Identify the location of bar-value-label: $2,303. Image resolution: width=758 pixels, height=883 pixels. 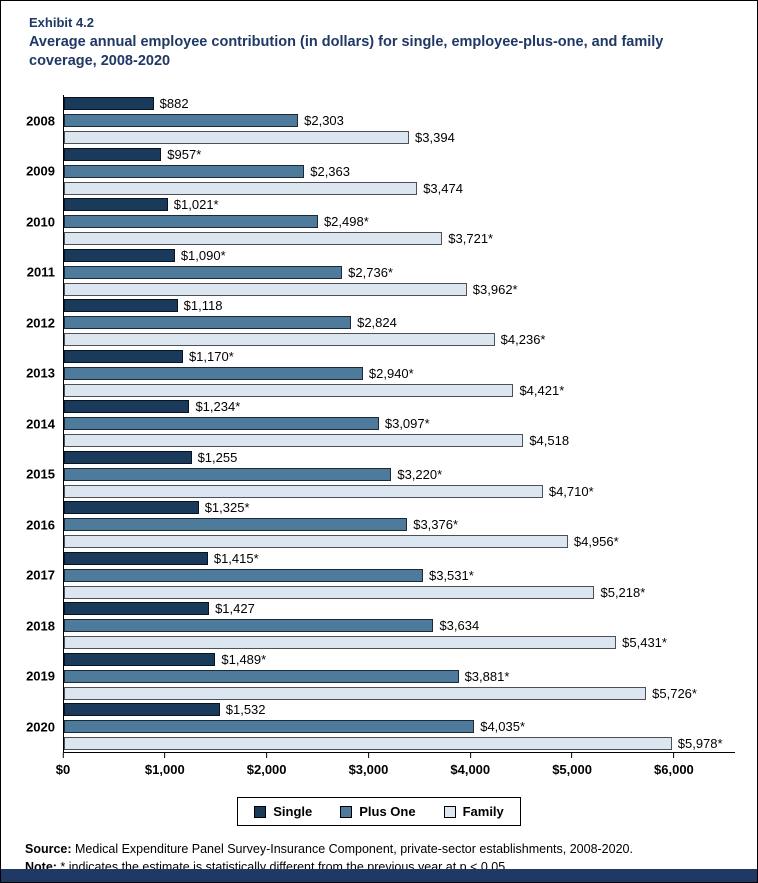
(324, 121).